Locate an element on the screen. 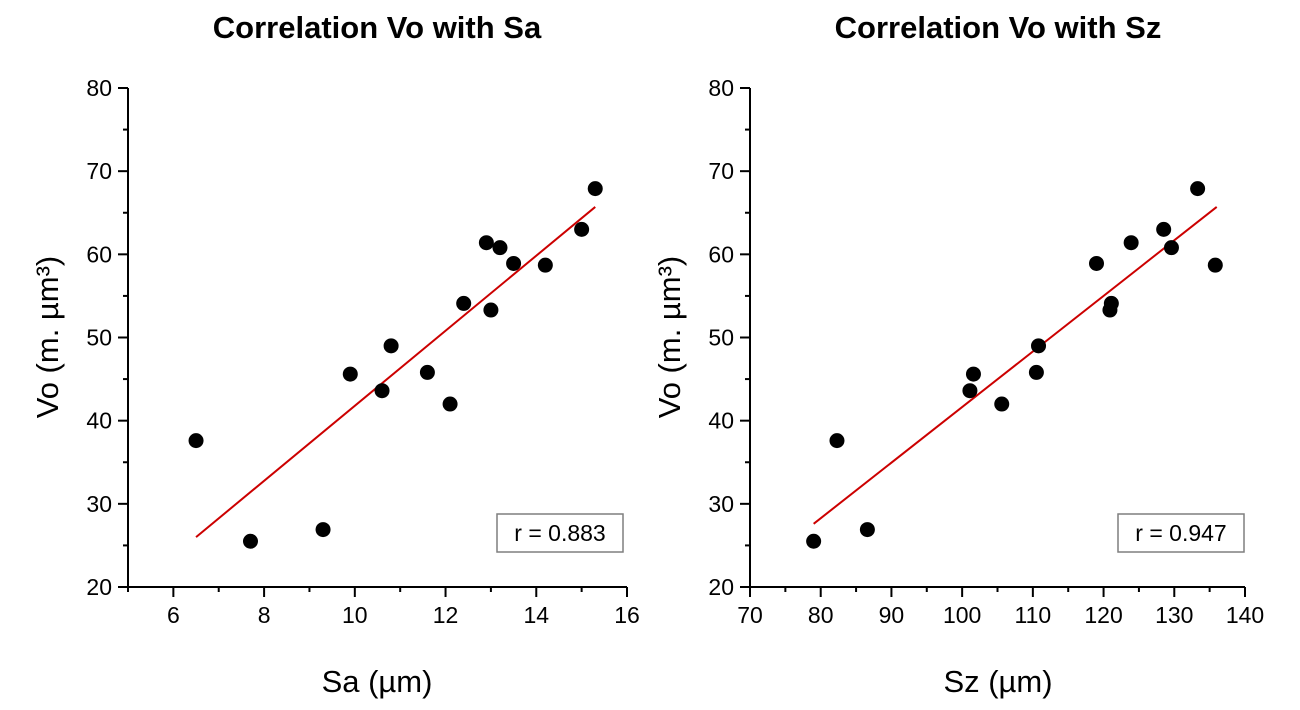 The width and height of the screenshot is (1300, 710). x-tick-label: 90 is located at coordinates (892, 615).